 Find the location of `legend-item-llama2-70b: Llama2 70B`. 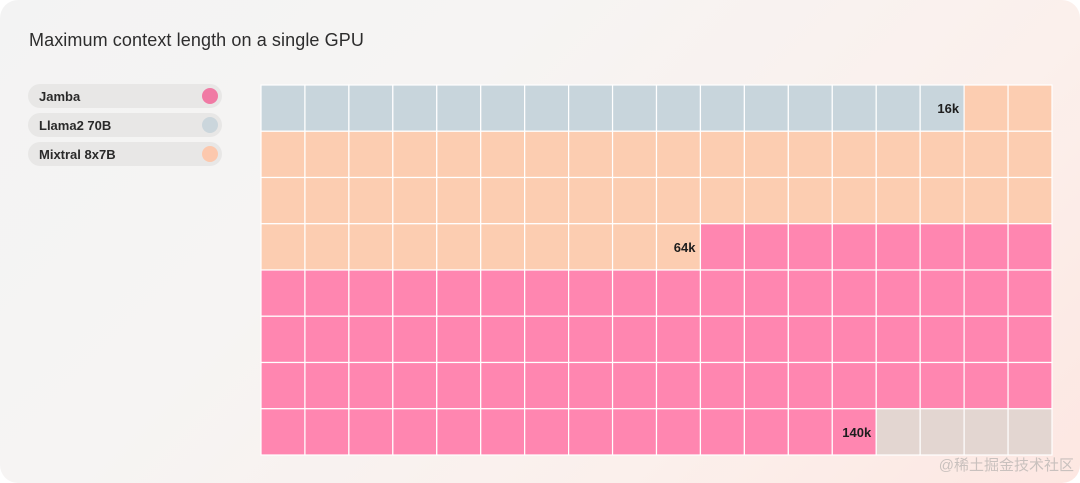

legend-item-llama2-70b: Llama2 70B is located at coordinates (125, 125).